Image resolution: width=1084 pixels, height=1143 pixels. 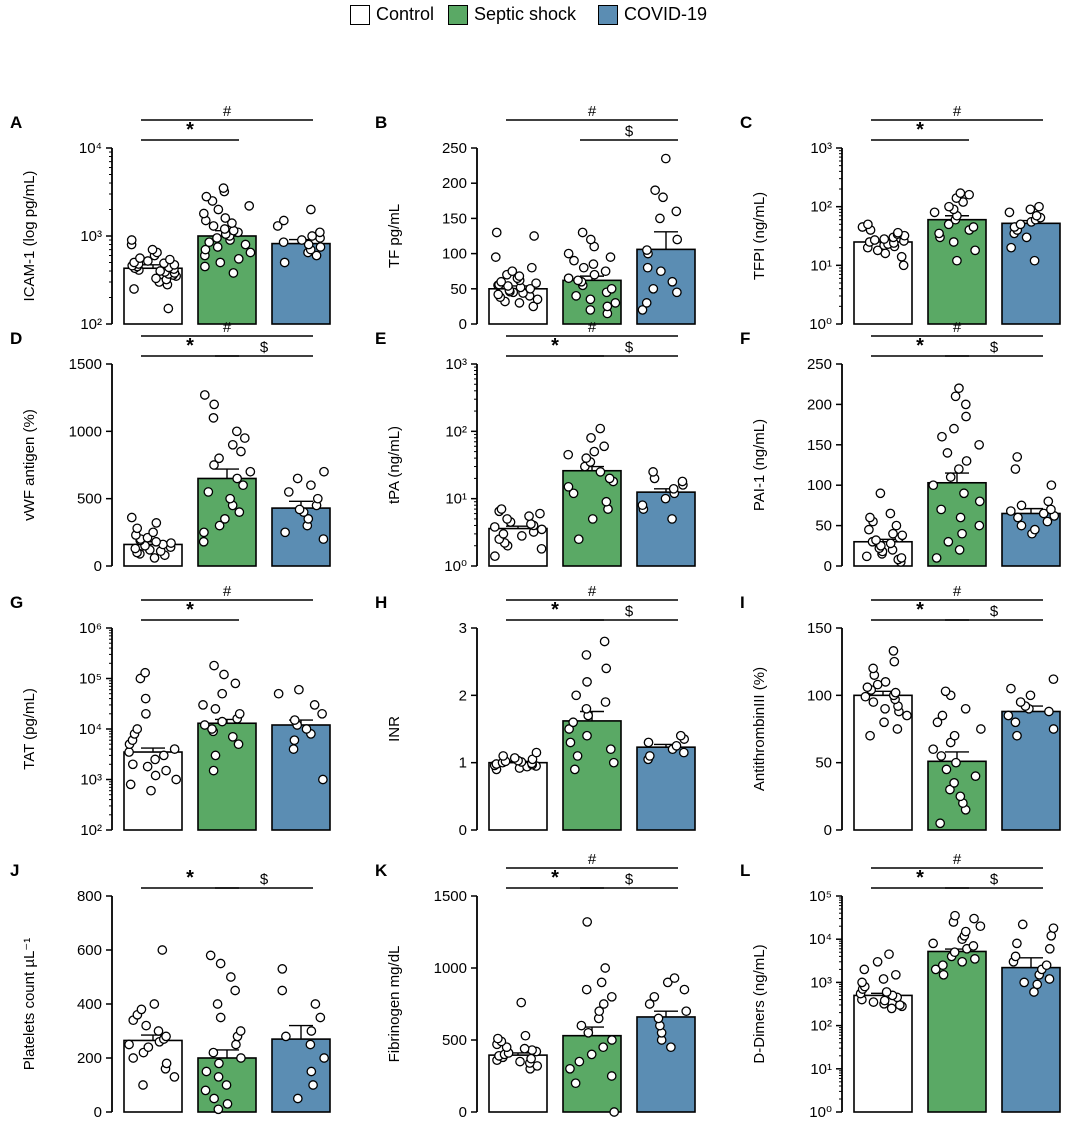 I want to click on chart-panel-l: L 10⁰ 10¹ 10² 10³ 10⁴ 10⁵ D-Dimers (ng/mL) * $ #, so click(x=900, y=986).